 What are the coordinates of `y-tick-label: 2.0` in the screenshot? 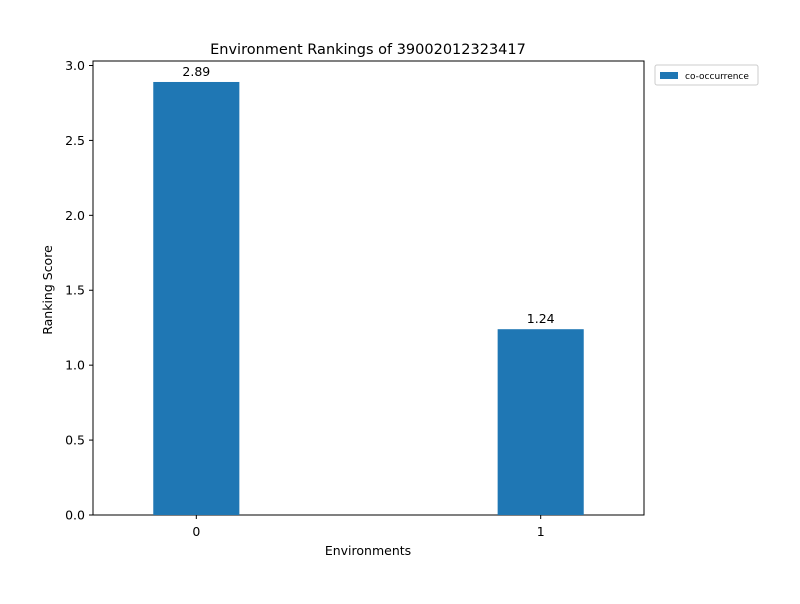 It's located at (75, 215).